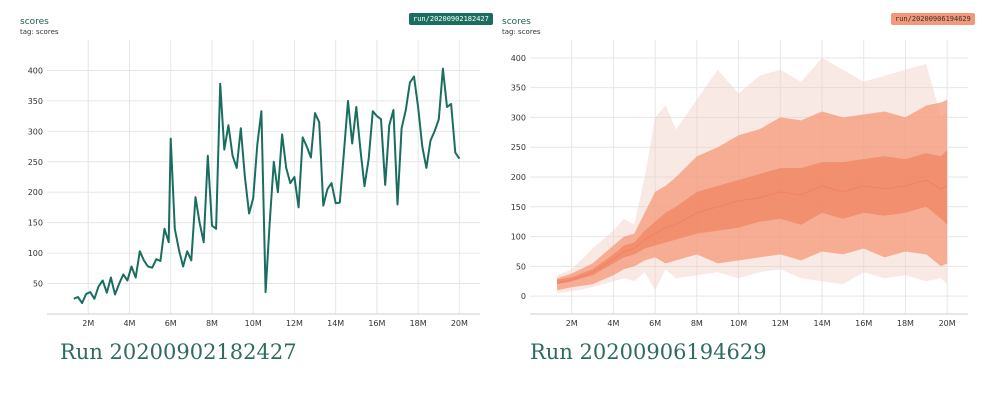 The height and width of the screenshot is (400, 1000). Describe the element at coordinates (451, 19) in the screenshot. I see `run-chip: run/20200902182427` at that location.